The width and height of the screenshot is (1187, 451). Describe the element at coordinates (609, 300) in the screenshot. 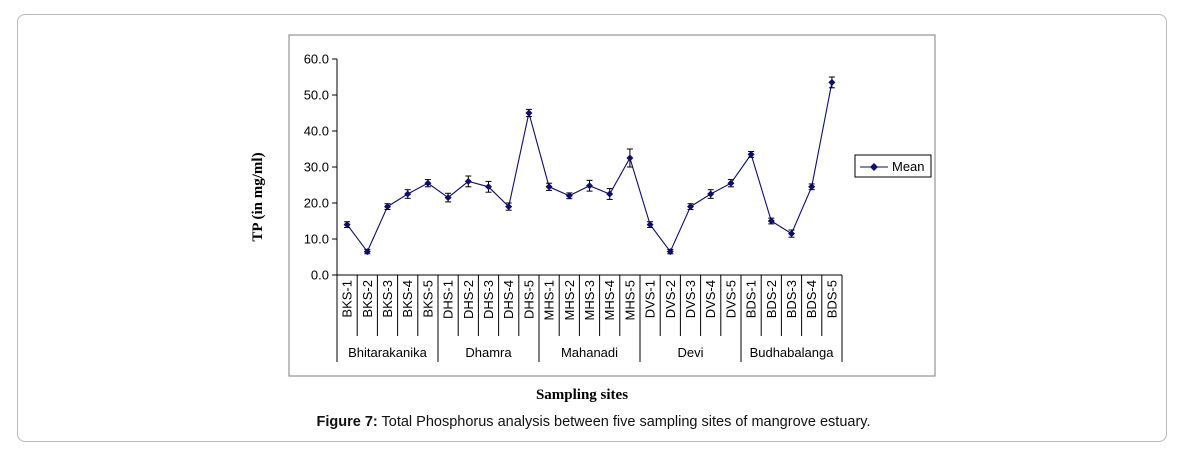

I see `x-tick-label: MHS-4` at that location.